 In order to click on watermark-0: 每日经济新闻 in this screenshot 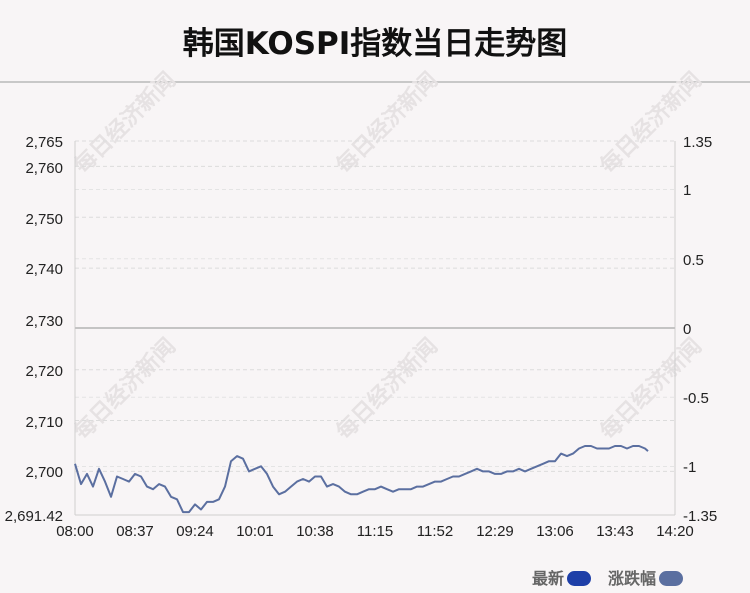, I will do `click(125, 123)`.